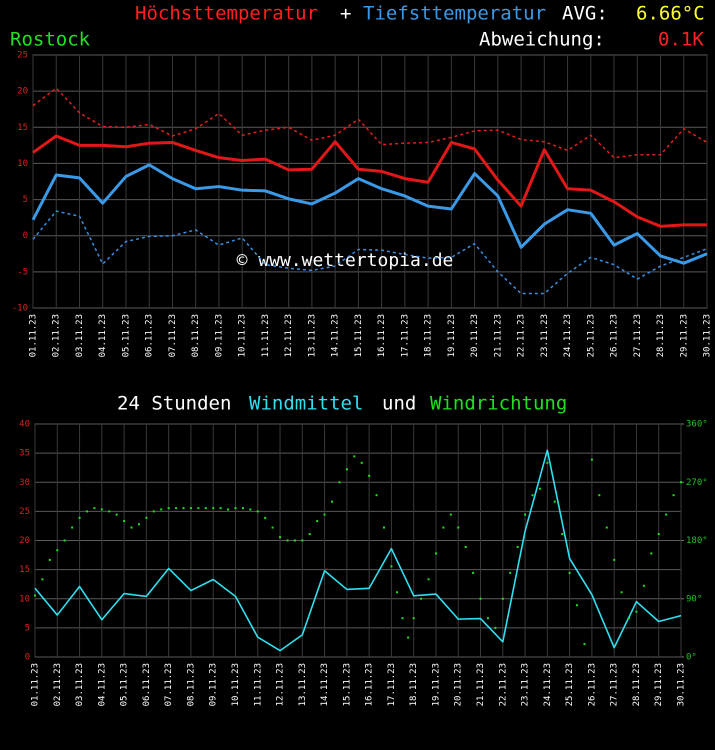  What do you see at coordinates (399, 404) in the screenshot?
I see `header-text: und` at bounding box center [399, 404].